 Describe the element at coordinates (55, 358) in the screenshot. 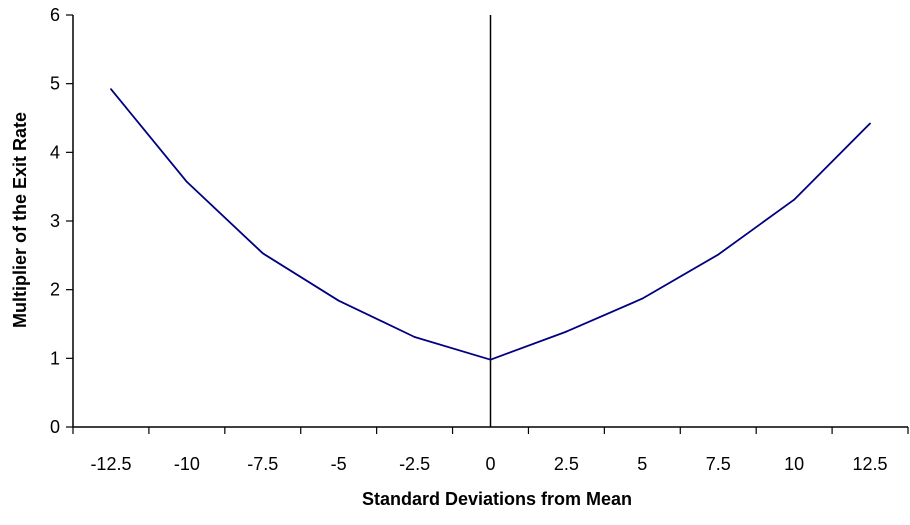

I see `y-tick-label: 1` at that location.